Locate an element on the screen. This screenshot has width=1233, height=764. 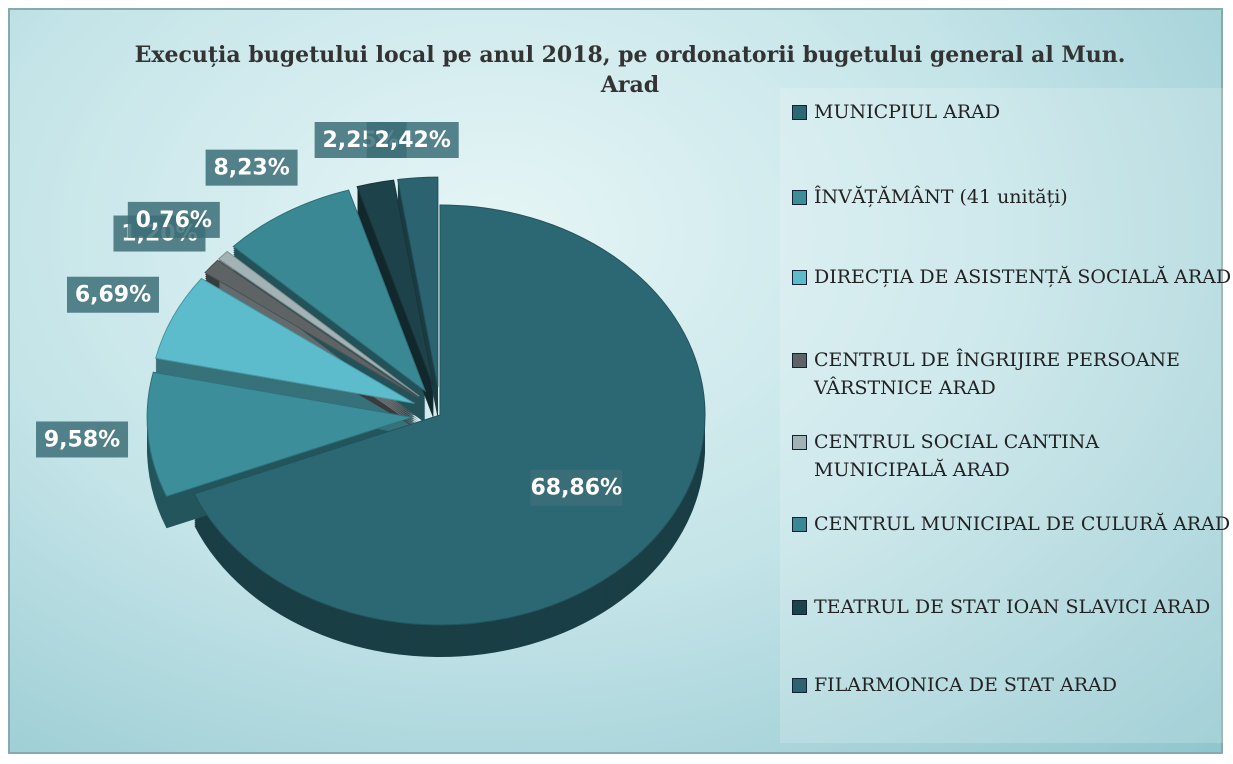
legend-label: FILARMONICA DE STAT ARAD is located at coordinates (965, 685).